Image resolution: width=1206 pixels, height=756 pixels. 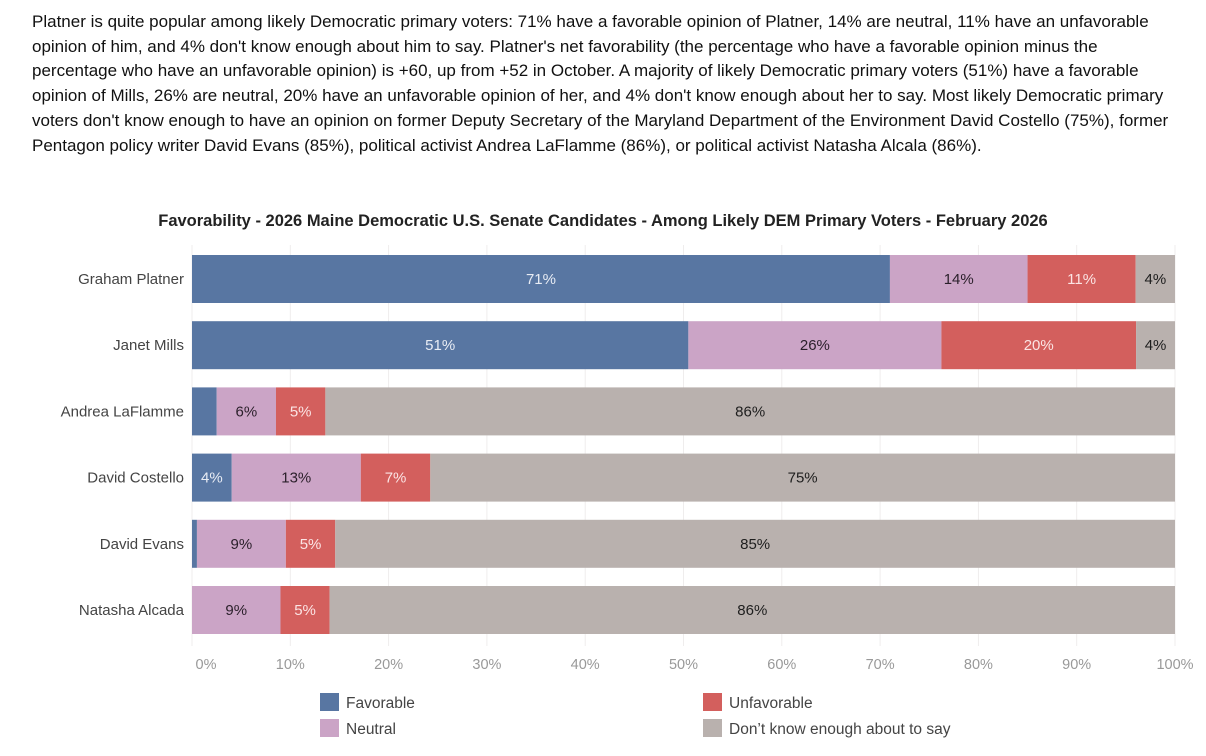 What do you see at coordinates (683, 665) in the screenshot?
I see `x-tick-label: 50%` at bounding box center [683, 665].